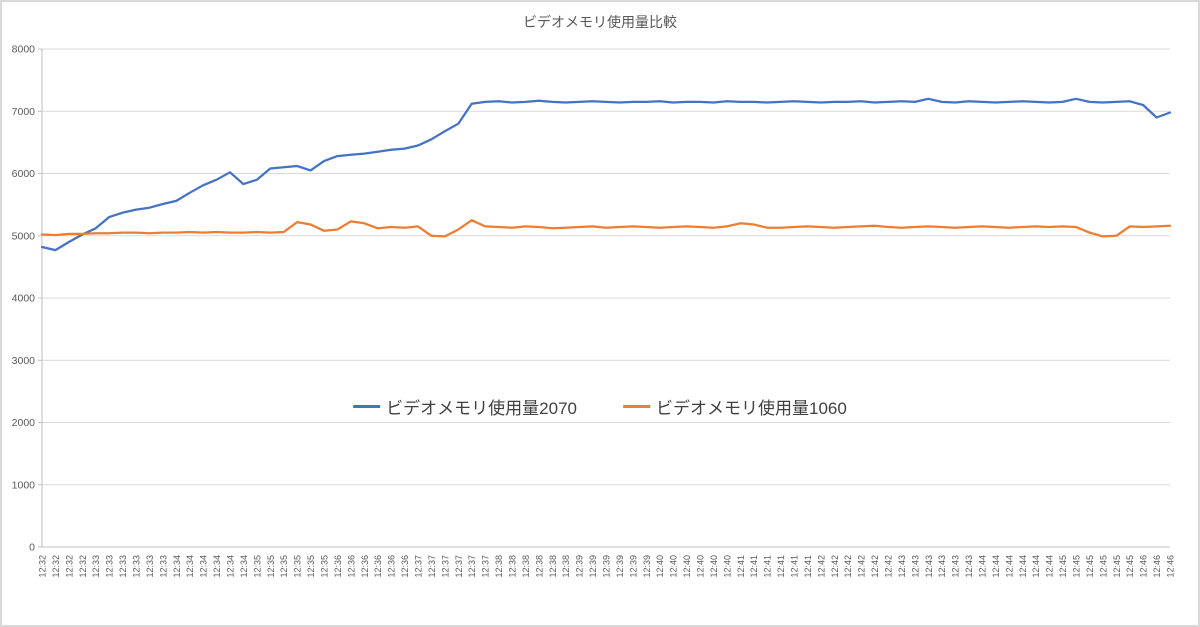 The image size is (1200, 627). What do you see at coordinates (24, 423) in the screenshot?
I see `y-axis-label: 2000` at bounding box center [24, 423].